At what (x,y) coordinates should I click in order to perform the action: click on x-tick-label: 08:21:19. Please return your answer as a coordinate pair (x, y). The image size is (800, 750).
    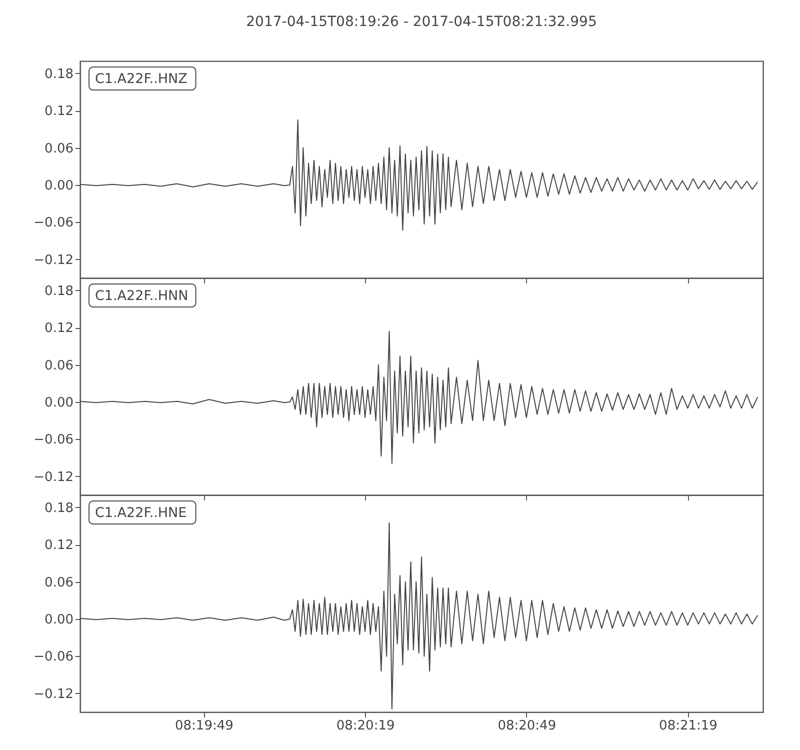
    Looking at the image, I should click on (688, 726).